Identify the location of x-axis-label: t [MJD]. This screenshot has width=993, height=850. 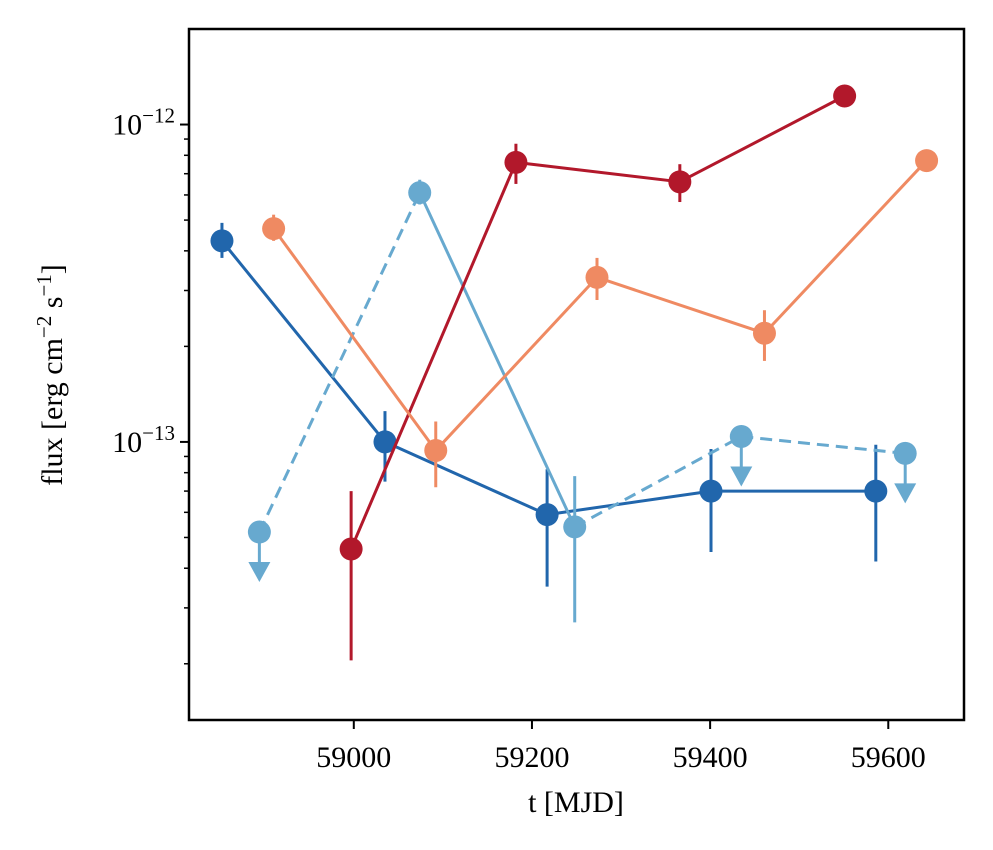
(576, 802).